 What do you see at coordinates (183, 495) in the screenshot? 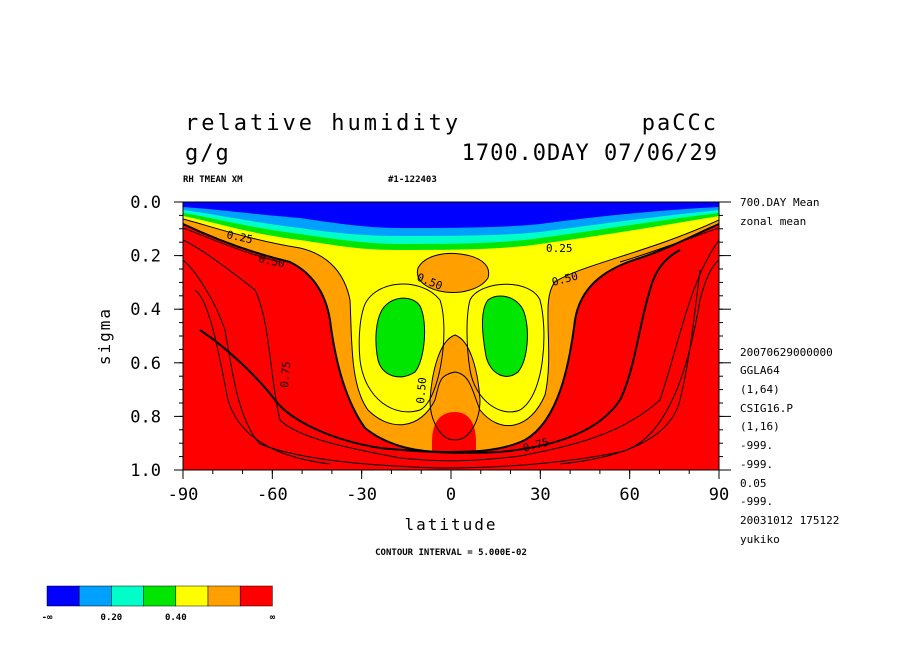
I see `x-tick-label: -90` at bounding box center [183, 495].